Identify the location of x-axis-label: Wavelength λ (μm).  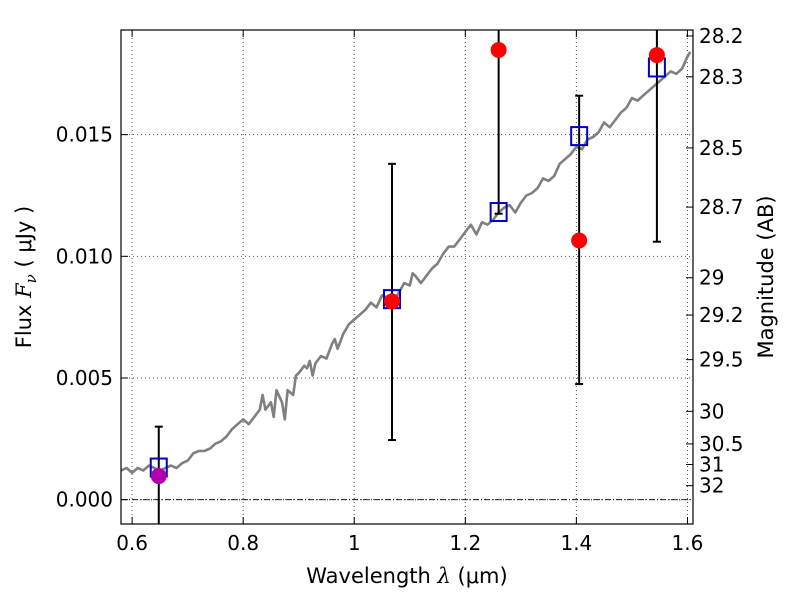
(406, 576).